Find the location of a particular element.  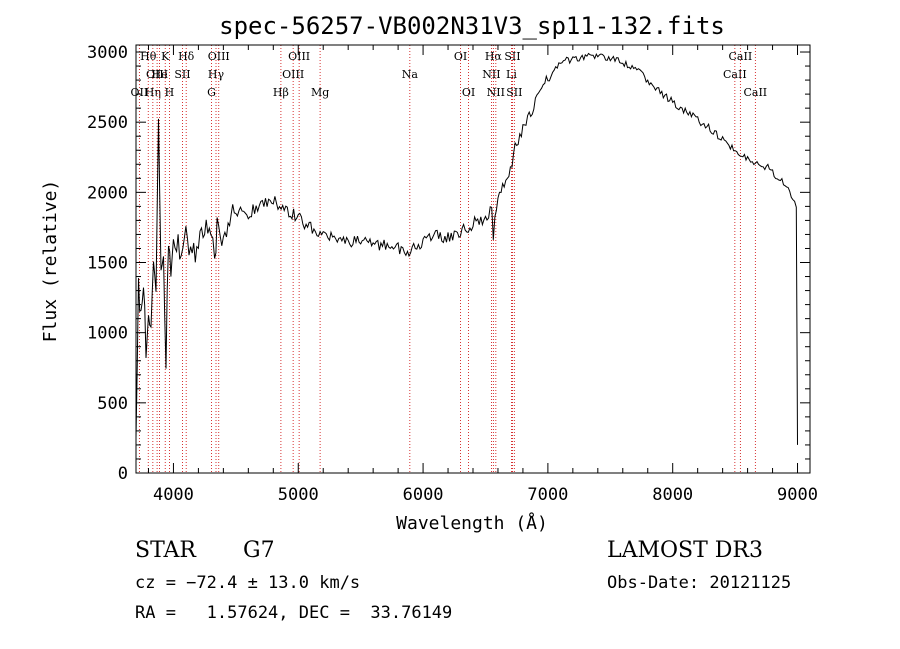

redshift-info: cz = −72.4 ± 13.0 km/s is located at coordinates (248, 583).